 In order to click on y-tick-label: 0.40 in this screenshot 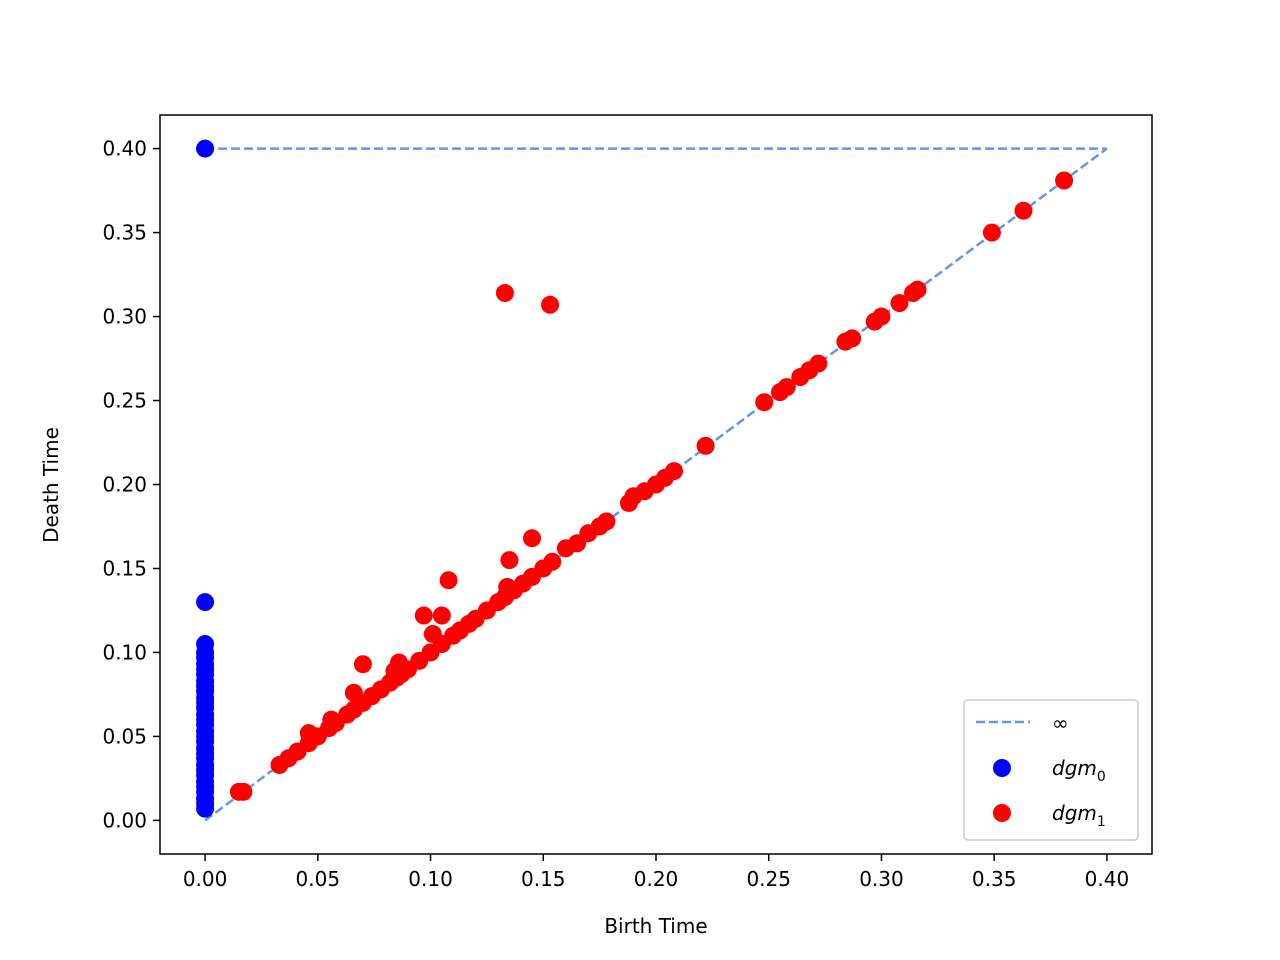, I will do `click(124, 149)`.